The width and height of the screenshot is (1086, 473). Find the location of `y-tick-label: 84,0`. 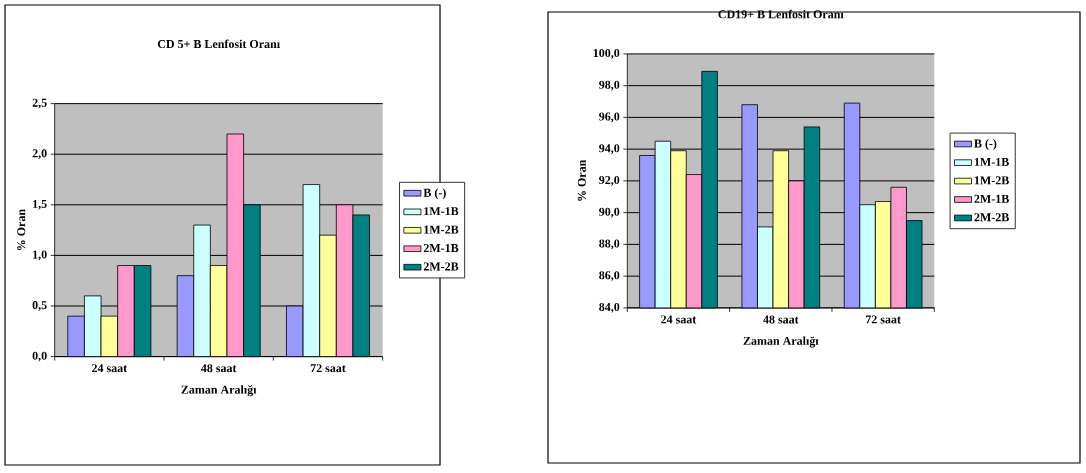

y-tick-label: 84,0 is located at coordinates (609, 307).